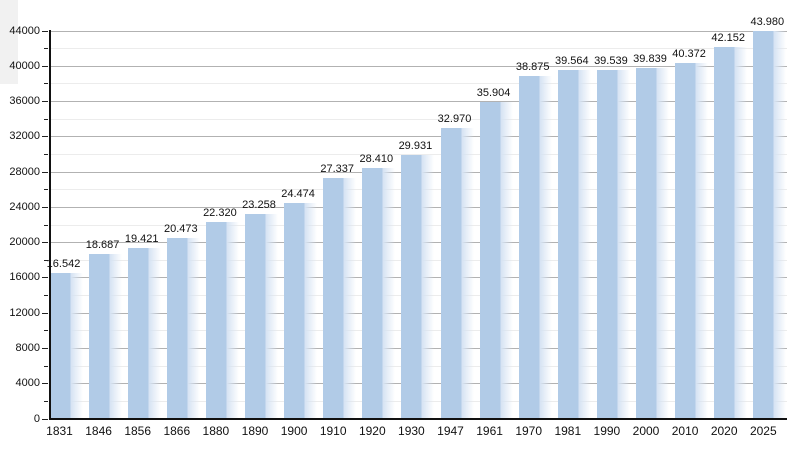  What do you see at coordinates (763, 431) in the screenshot?
I see `x-axis-label-2025: 2025` at bounding box center [763, 431].